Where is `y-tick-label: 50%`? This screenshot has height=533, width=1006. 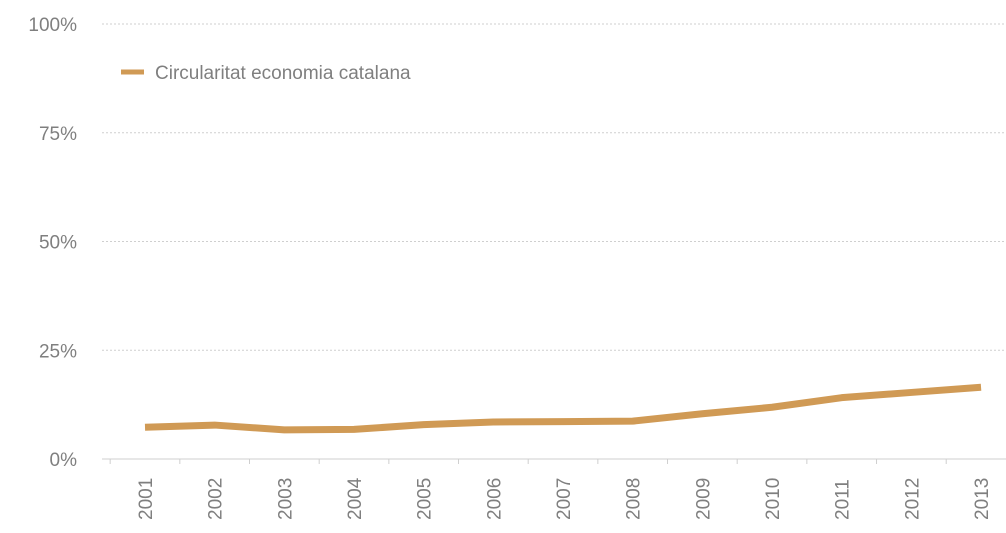 y-tick-label: 50% is located at coordinates (58, 243).